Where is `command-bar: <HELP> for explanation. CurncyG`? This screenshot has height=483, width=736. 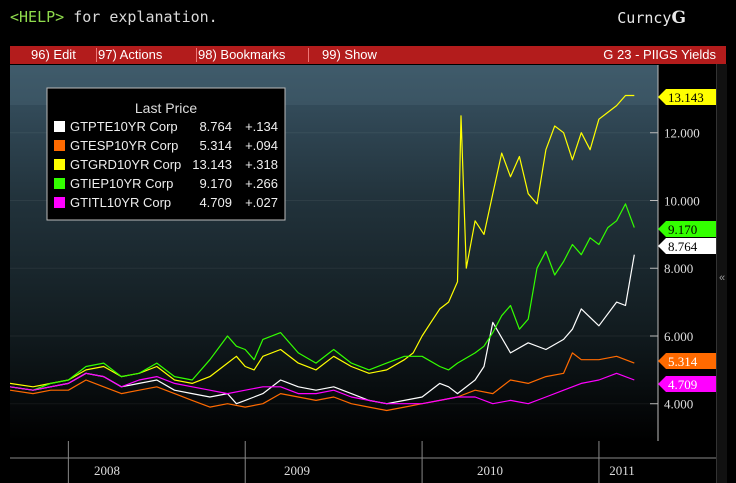 command-bar: <HELP> for explanation. CurncyG is located at coordinates (368, 19).